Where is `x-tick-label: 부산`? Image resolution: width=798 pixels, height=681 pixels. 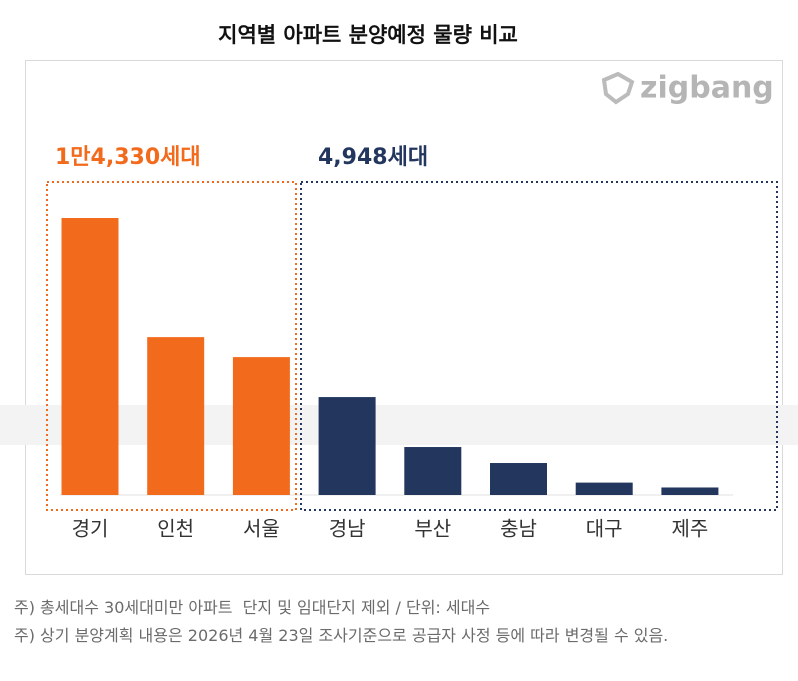
x-tick-label: 부산 is located at coordinates (432, 529).